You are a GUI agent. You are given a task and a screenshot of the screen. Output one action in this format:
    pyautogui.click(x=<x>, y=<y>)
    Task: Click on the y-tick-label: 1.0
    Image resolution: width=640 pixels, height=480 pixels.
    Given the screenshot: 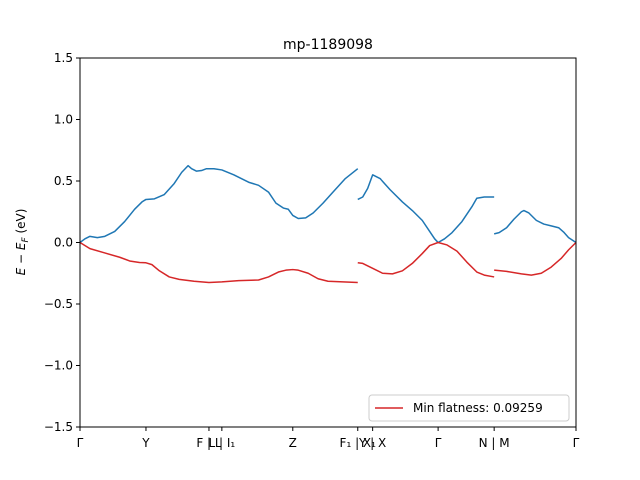 What is the action you would take?
    pyautogui.click(x=63, y=120)
    